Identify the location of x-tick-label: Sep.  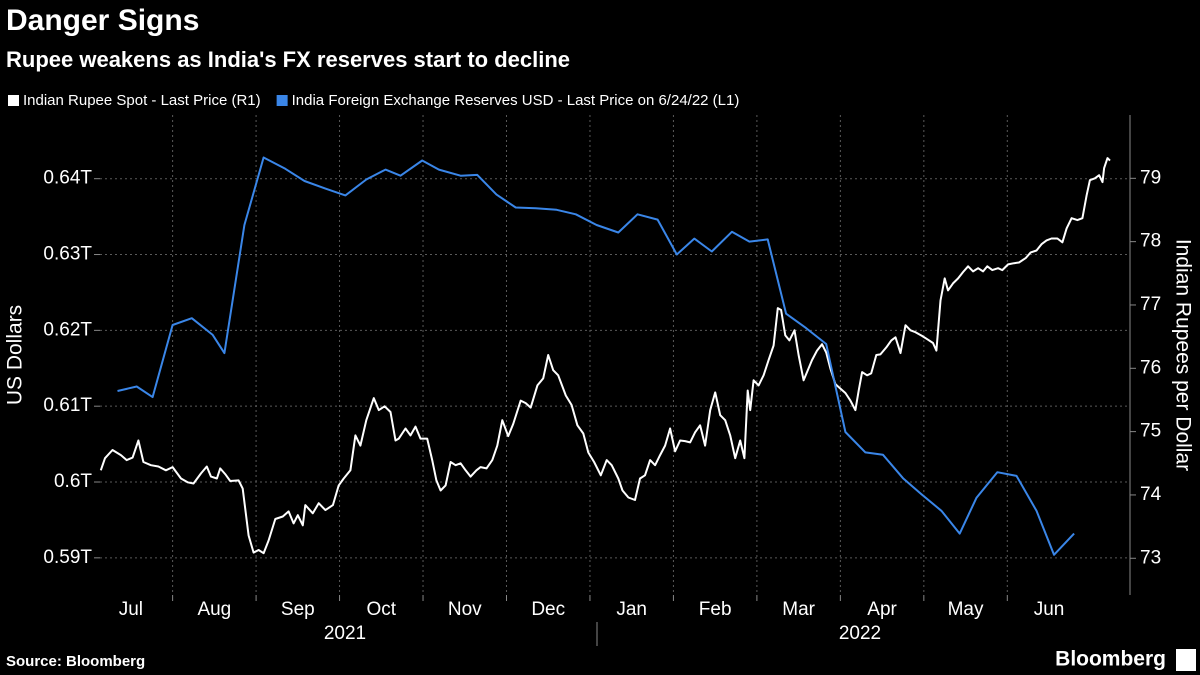
(298, 609).